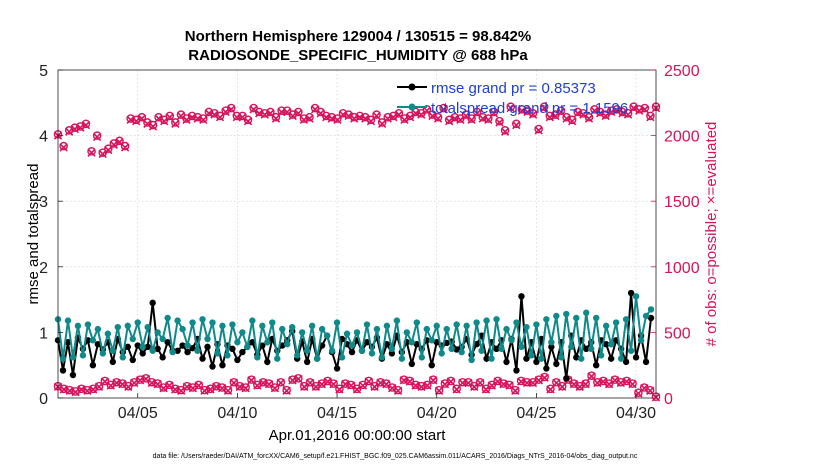 This screenshot has height=470, width=830. I want to click on y-tick-label-right: 500, so click(677, 333).